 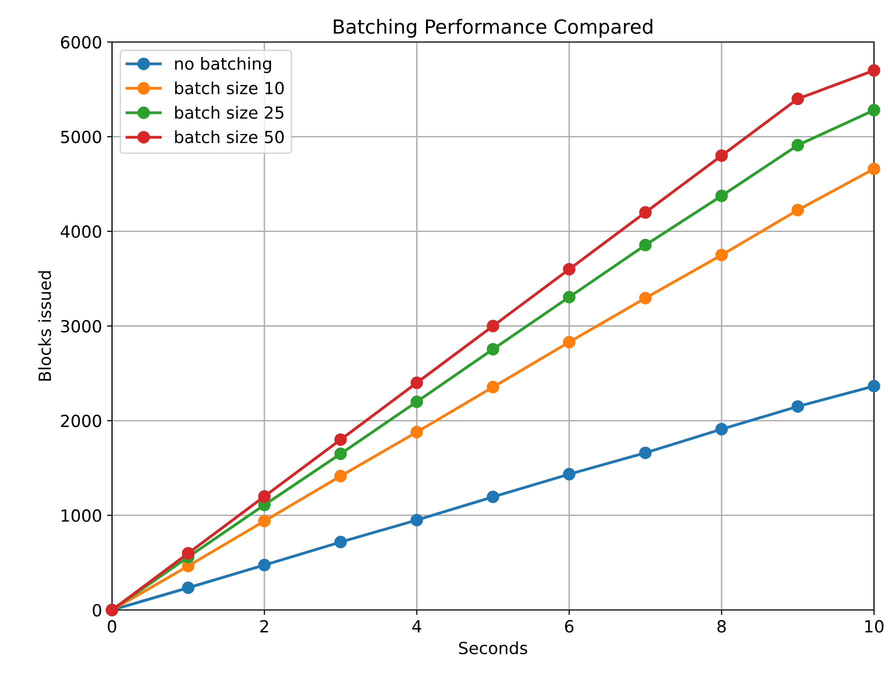 What do you see at coordinates (493, 28) in the screenshot?
I see `chart-title: Batching Performance Compared` at bounding box center [493, 28].